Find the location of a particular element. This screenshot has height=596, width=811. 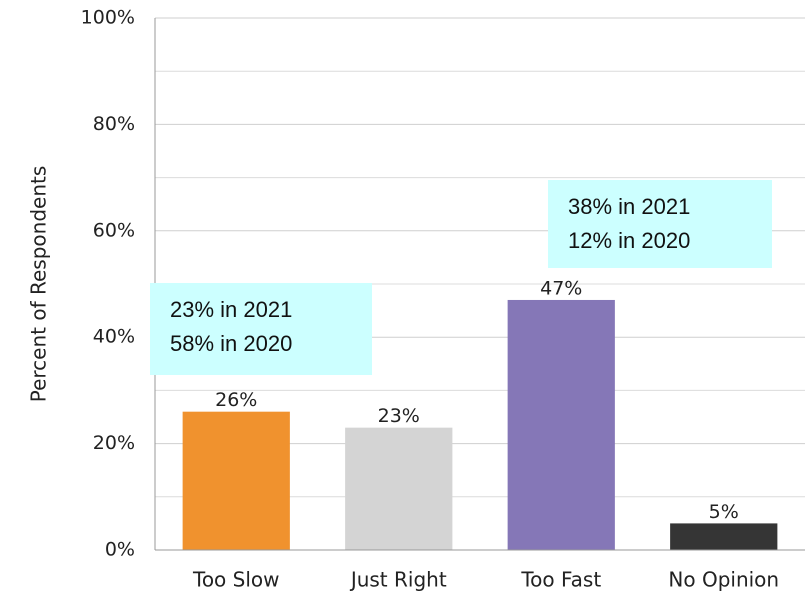

value-label: 5% is located at coordinates (724, 512).